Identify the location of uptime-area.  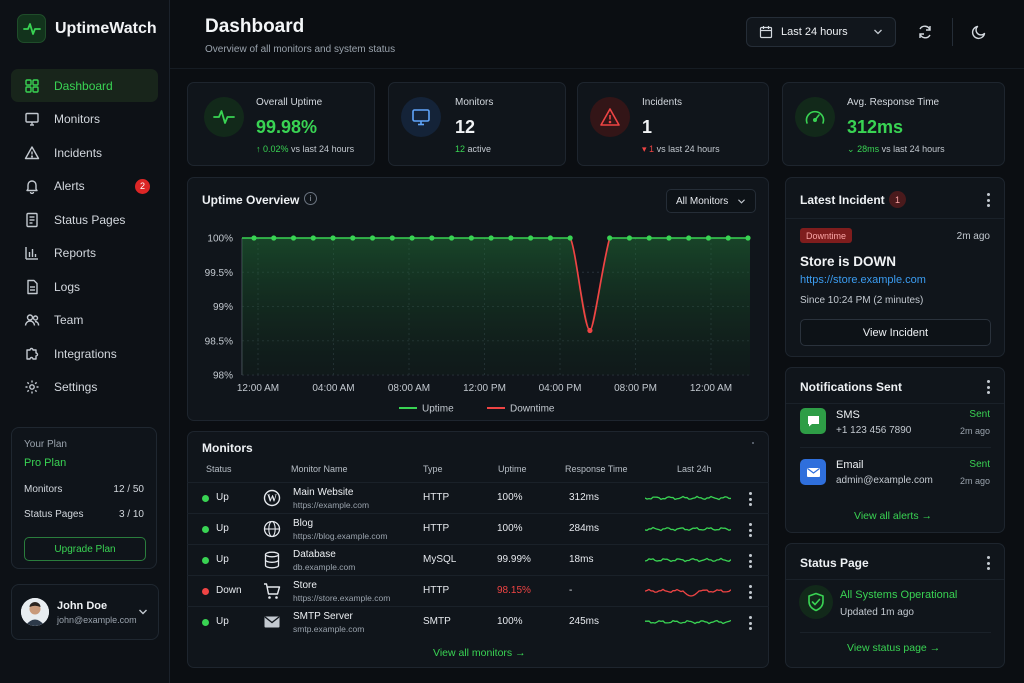
(496, 306).